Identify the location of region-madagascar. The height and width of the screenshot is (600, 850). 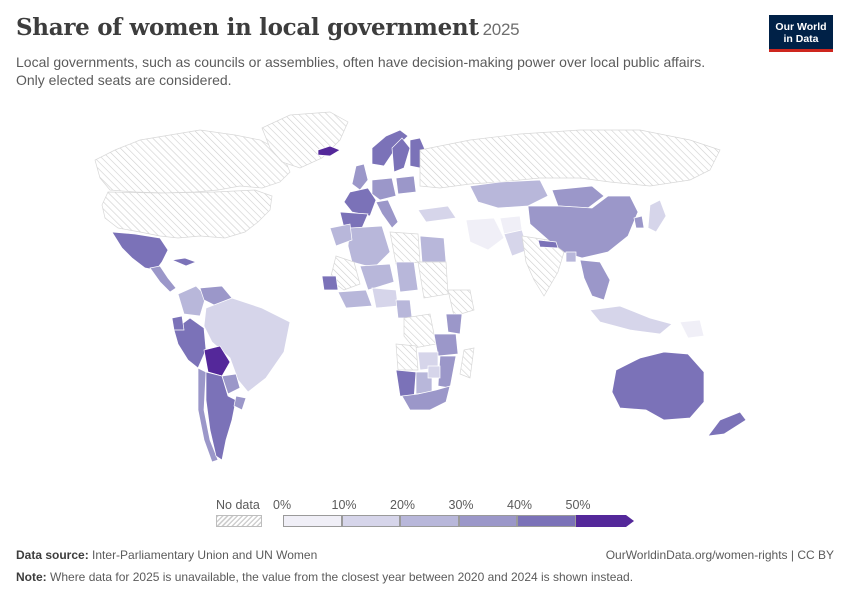
(467, 363).